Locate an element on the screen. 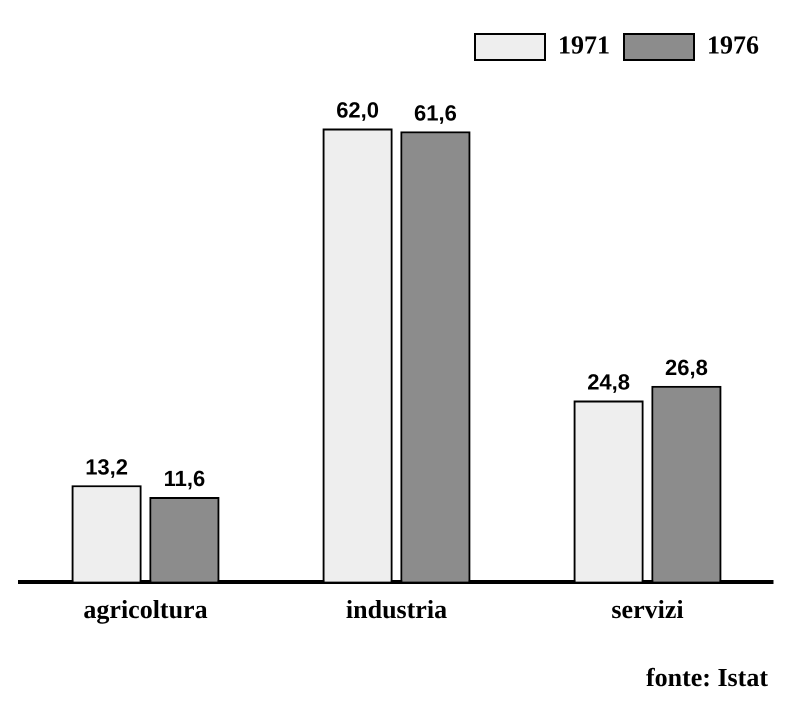 This screenshot has height=721, width=793. data-label: 61,6 is located at coordinates (435, 113).